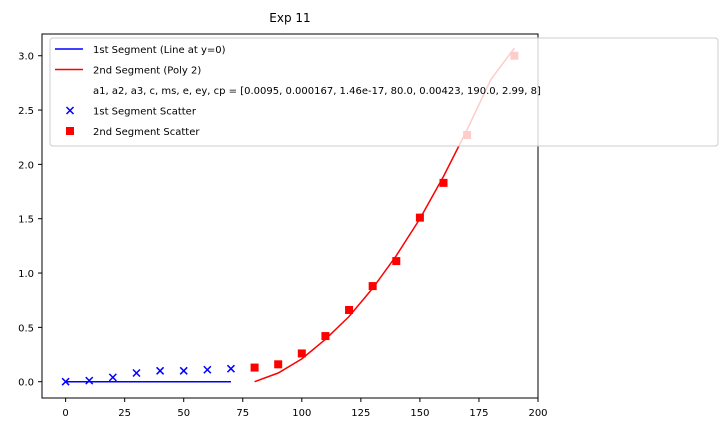 This screenshot has width=728, height=433. Describe the element at coordinates (242, 413) in the screenshot. I see `x-tick-label: 75` at that location.